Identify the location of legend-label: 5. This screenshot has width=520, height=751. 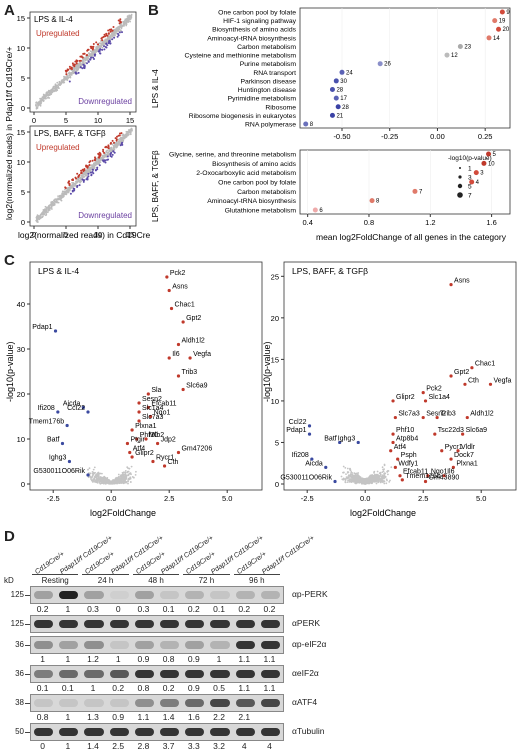
(470, 187).